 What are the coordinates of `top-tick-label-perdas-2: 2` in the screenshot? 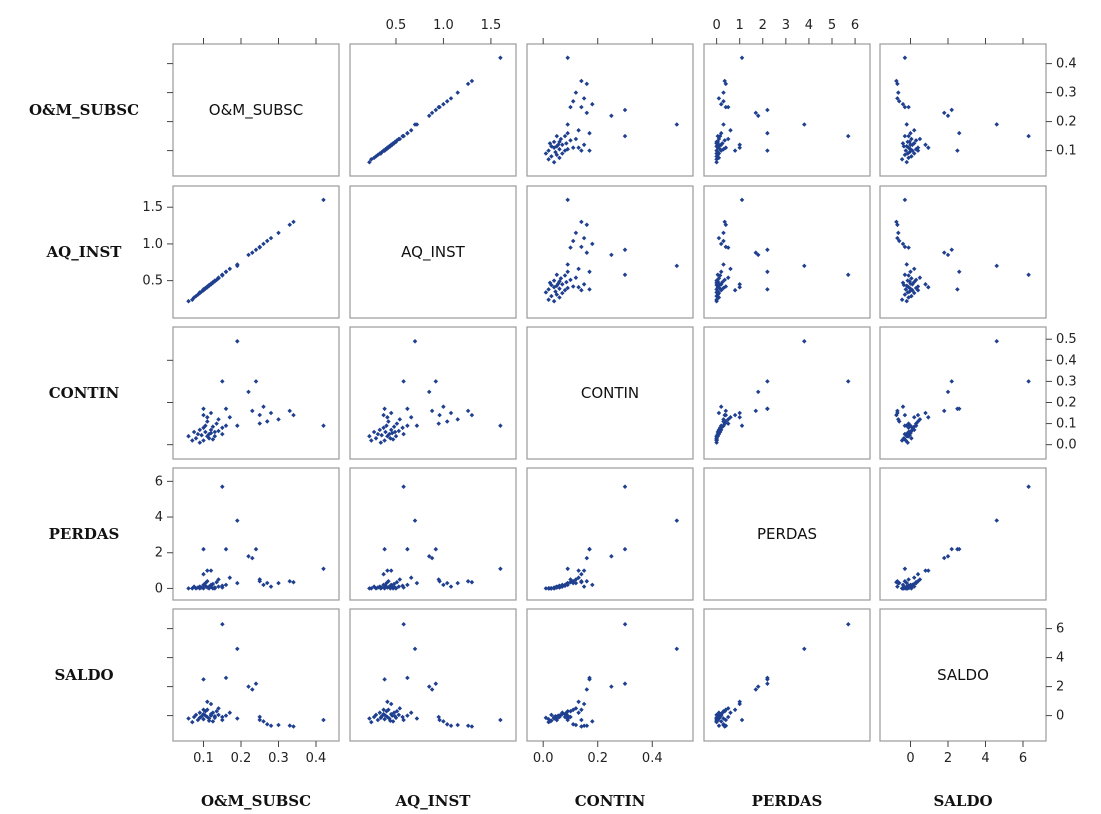 It's located at (763, 25).